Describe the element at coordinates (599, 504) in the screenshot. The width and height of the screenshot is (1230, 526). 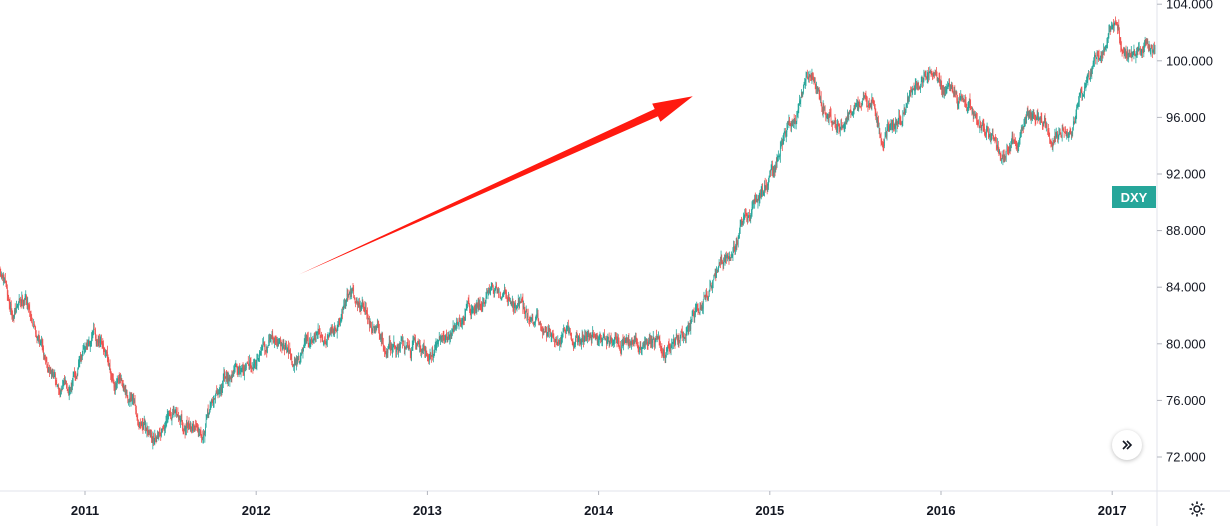
I see `time-axis: 2011 2012 2013 2014 2015 2016 2017` at that location.